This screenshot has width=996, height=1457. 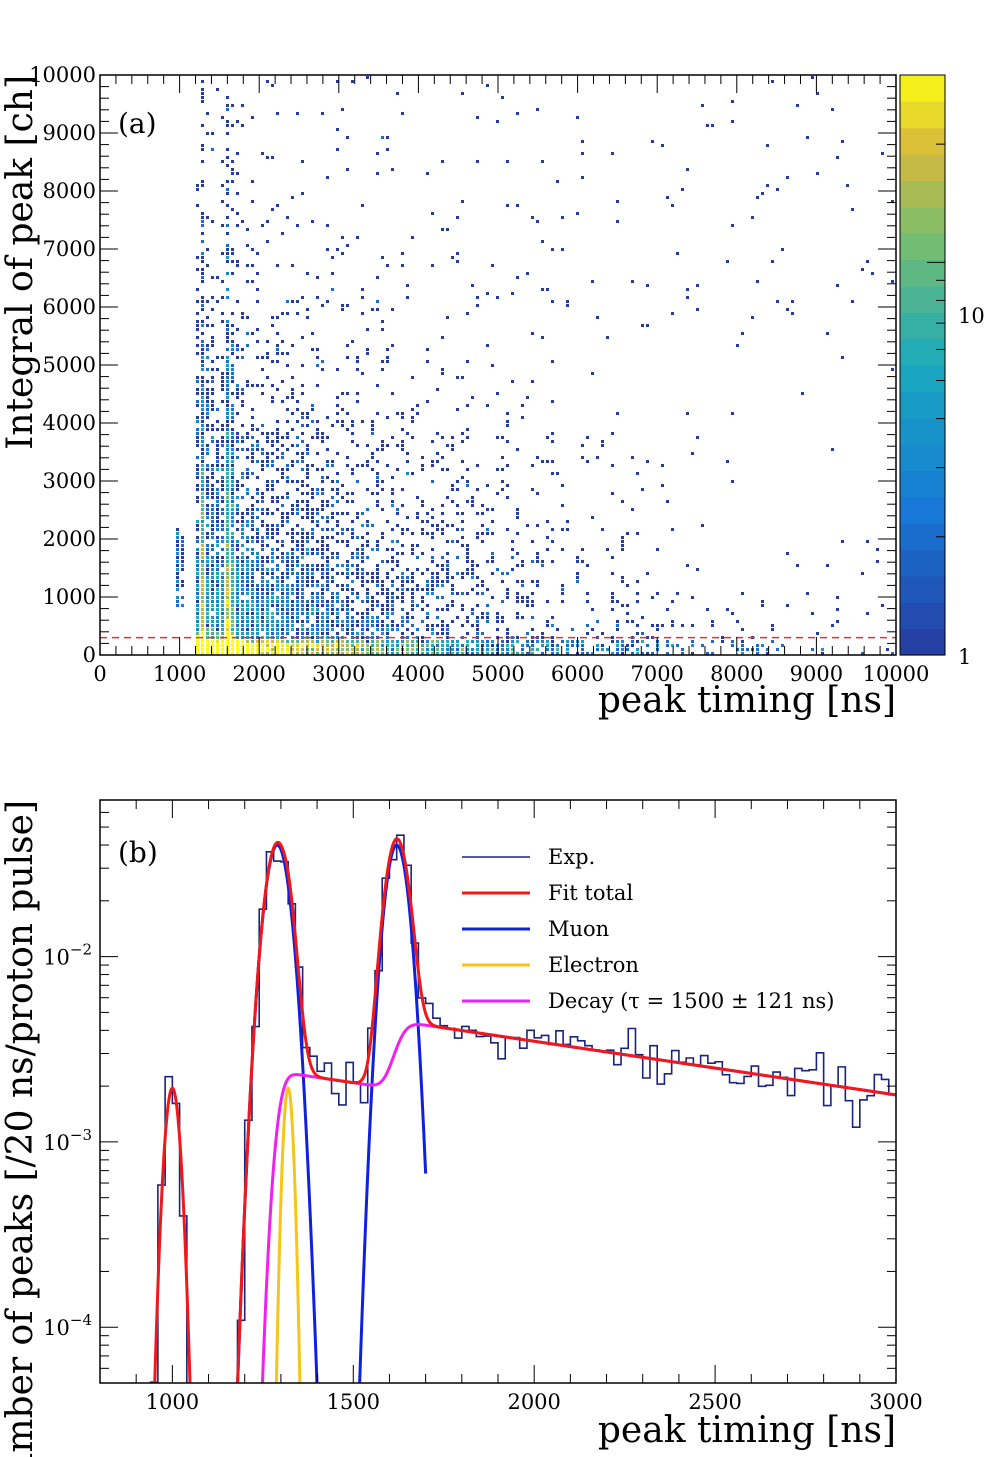 What do you see at coordinates (936, 365) in the screenshot?
I see `colorbar-ticks` at bounding box center [936, 365].